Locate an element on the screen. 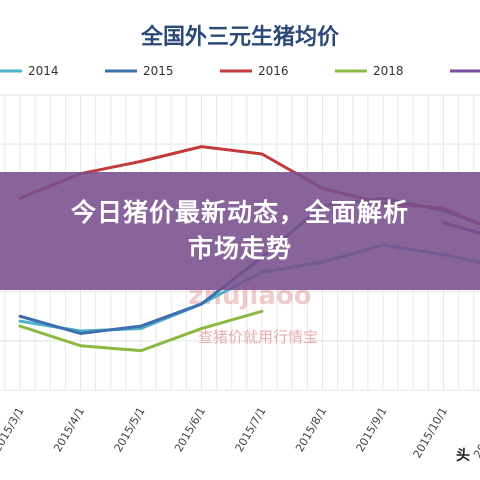 This screenshot has width=480, height=480. legend-label-2018: 2018 is located at coordinates (388, 71).